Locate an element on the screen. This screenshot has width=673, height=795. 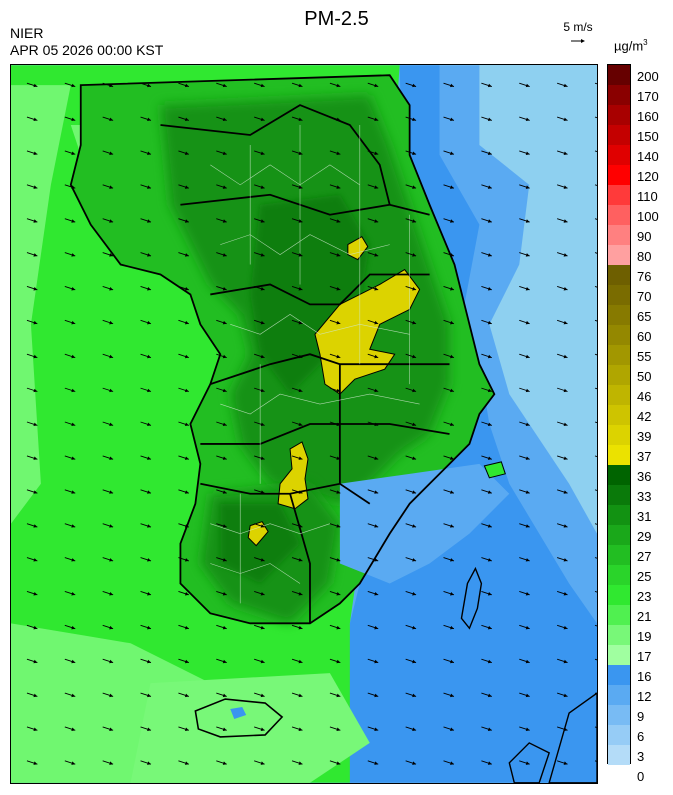
pm-hotspot-southwest-small is located at coordinates (258, 534).